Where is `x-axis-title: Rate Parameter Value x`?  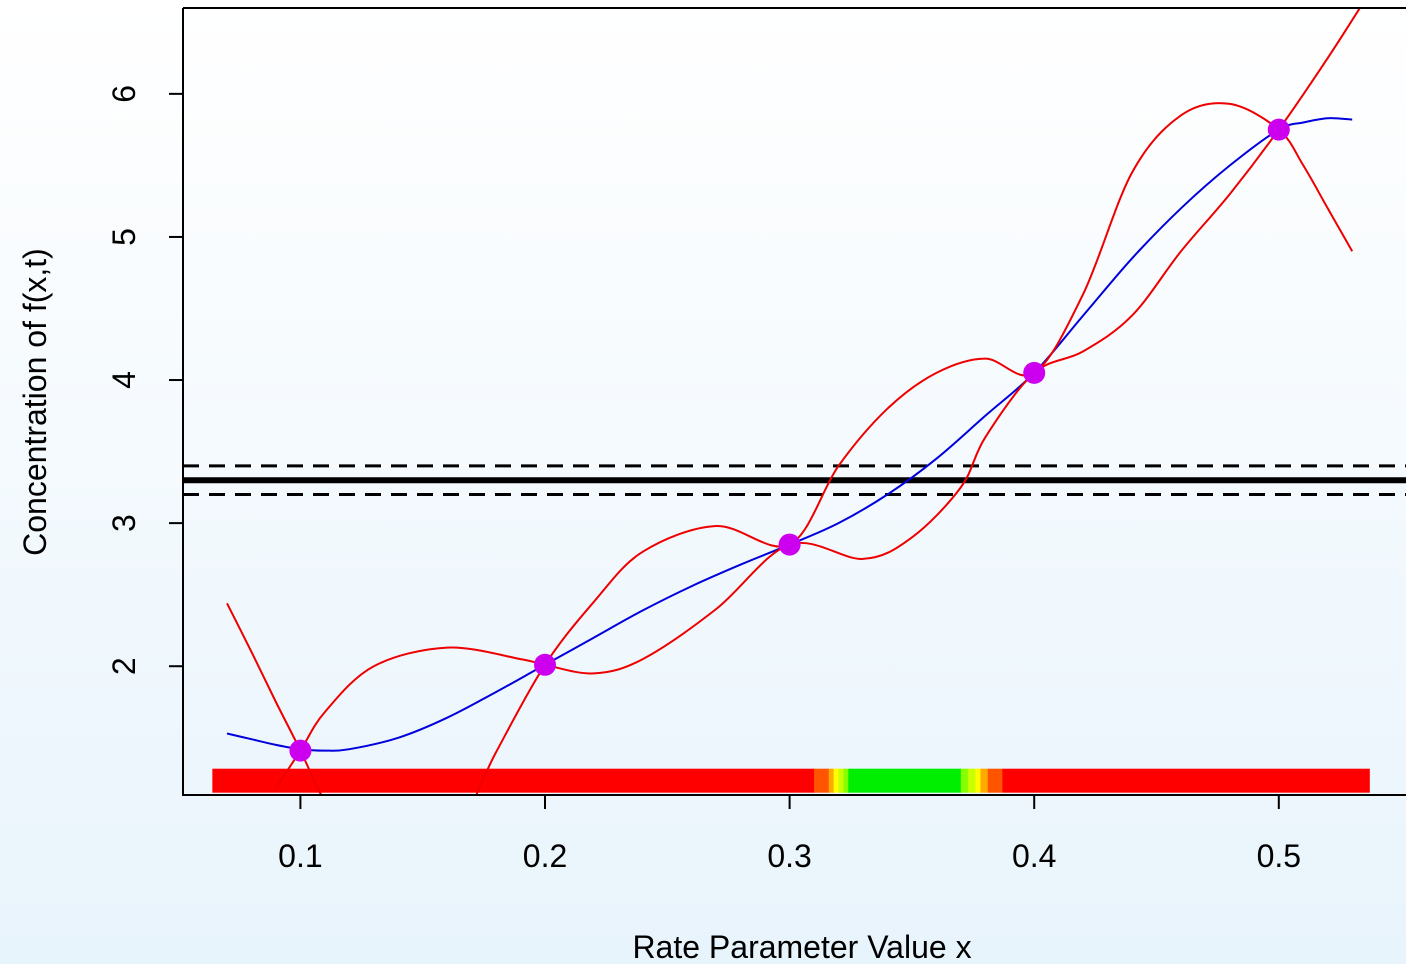 x-axis-title: Rate Parameter Value x is located at coordinates (801, 946).